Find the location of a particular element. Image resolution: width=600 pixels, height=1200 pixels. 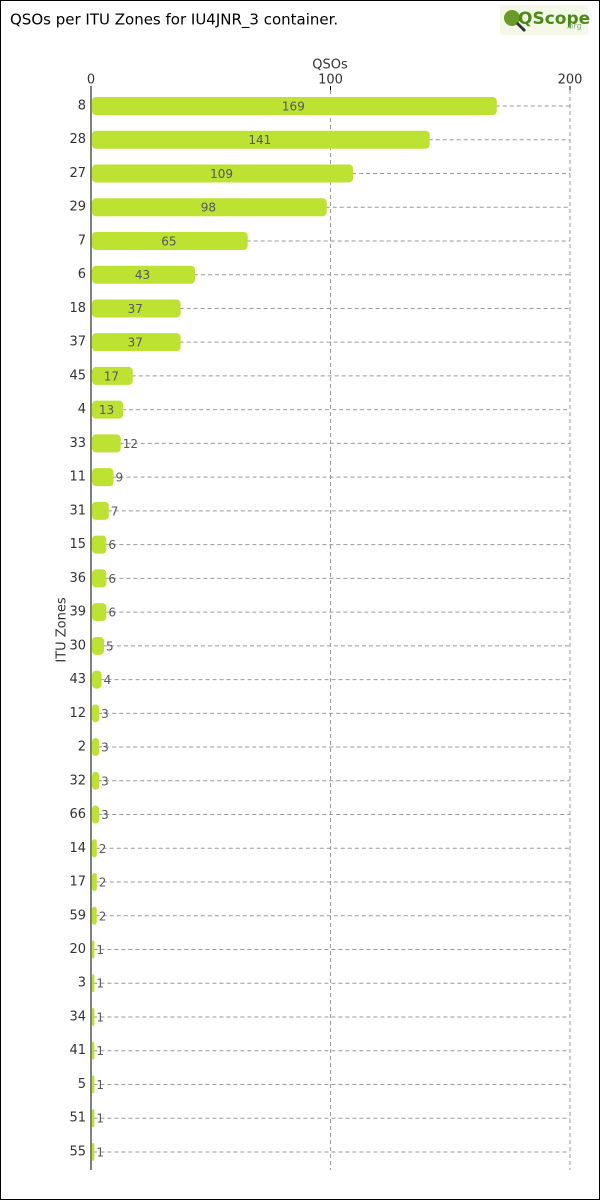

logo-handle is located at coordinates (521, 27).